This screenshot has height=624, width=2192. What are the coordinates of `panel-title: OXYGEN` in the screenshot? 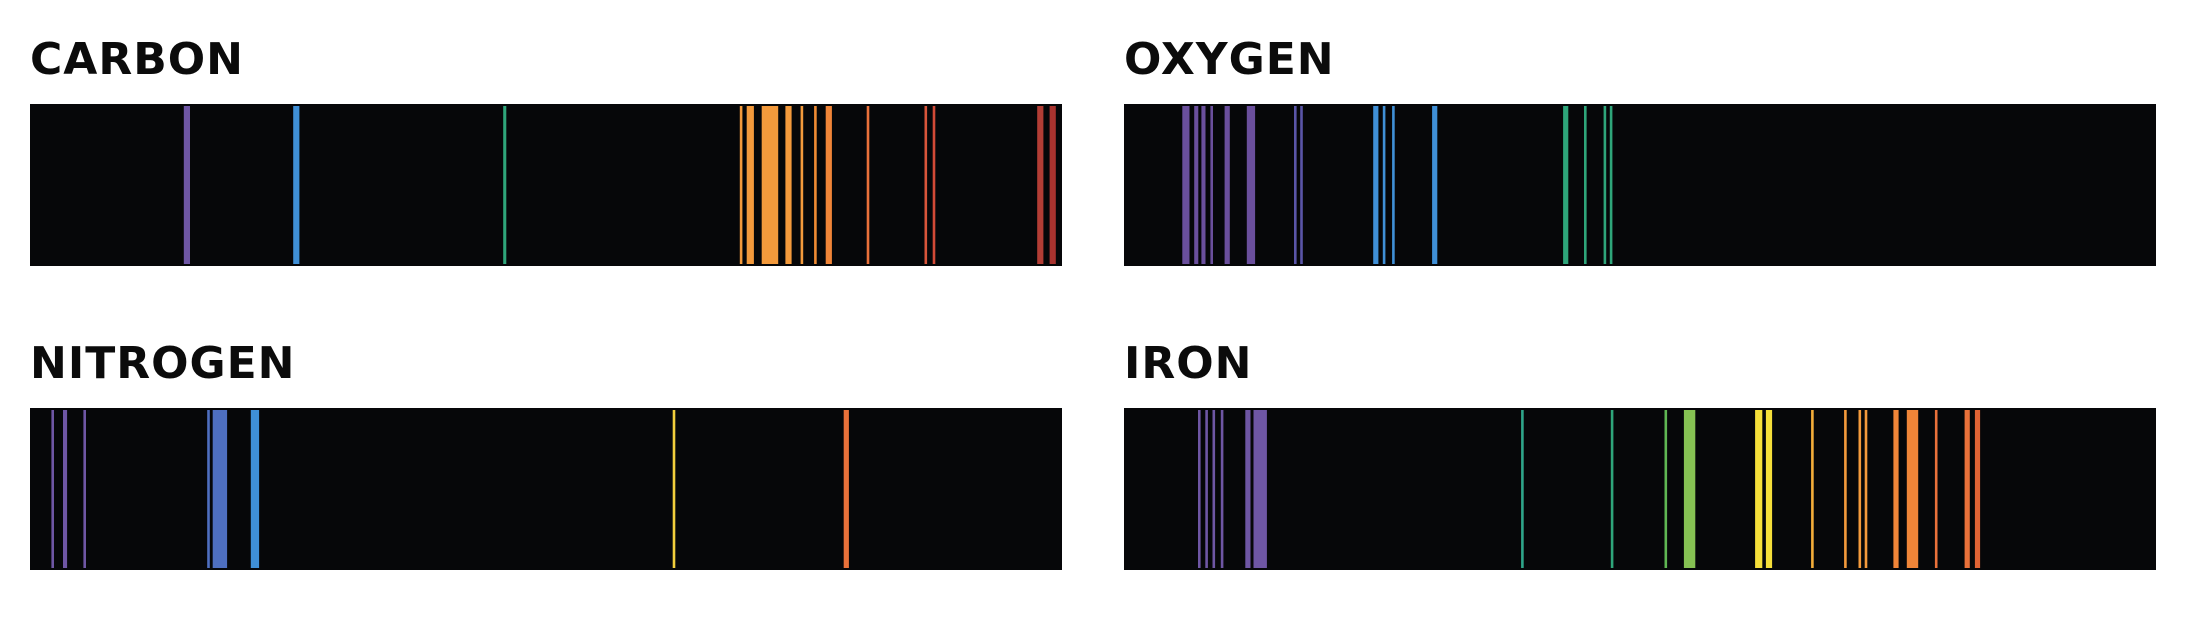 It's located at (1229, 60).